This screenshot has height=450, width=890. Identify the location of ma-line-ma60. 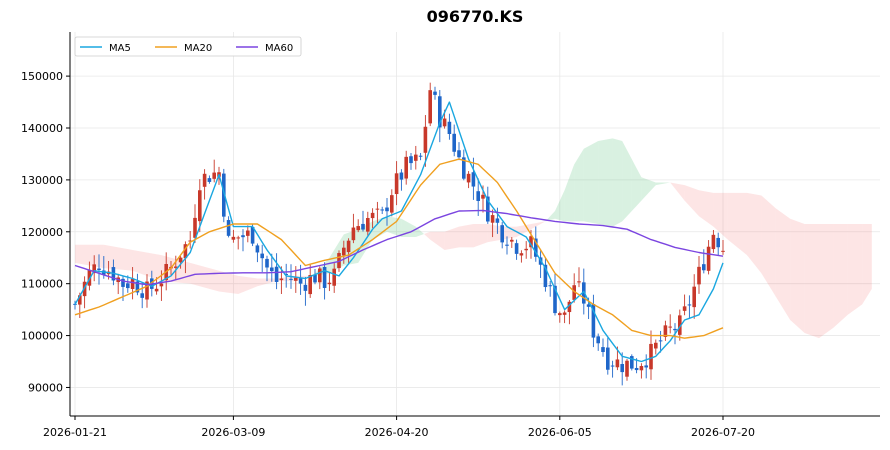
(399, 247).